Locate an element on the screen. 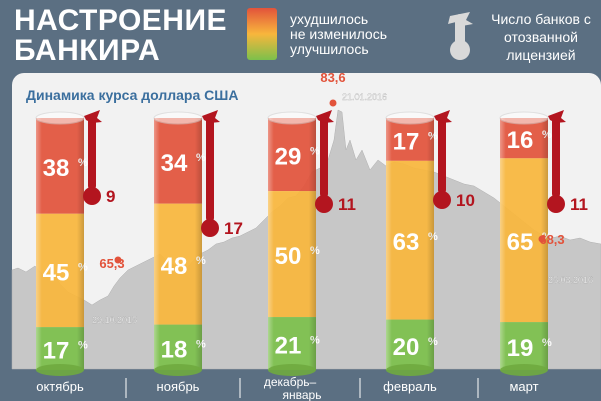 The image size is (601, 401). usd-date-label: 25.03.2016 is located at coordinates (570, 280).